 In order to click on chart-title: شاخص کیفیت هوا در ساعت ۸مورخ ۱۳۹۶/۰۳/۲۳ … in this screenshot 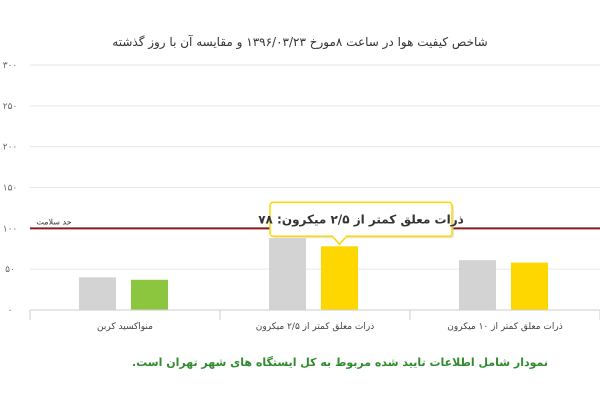, I will do `click(299, 42)`.